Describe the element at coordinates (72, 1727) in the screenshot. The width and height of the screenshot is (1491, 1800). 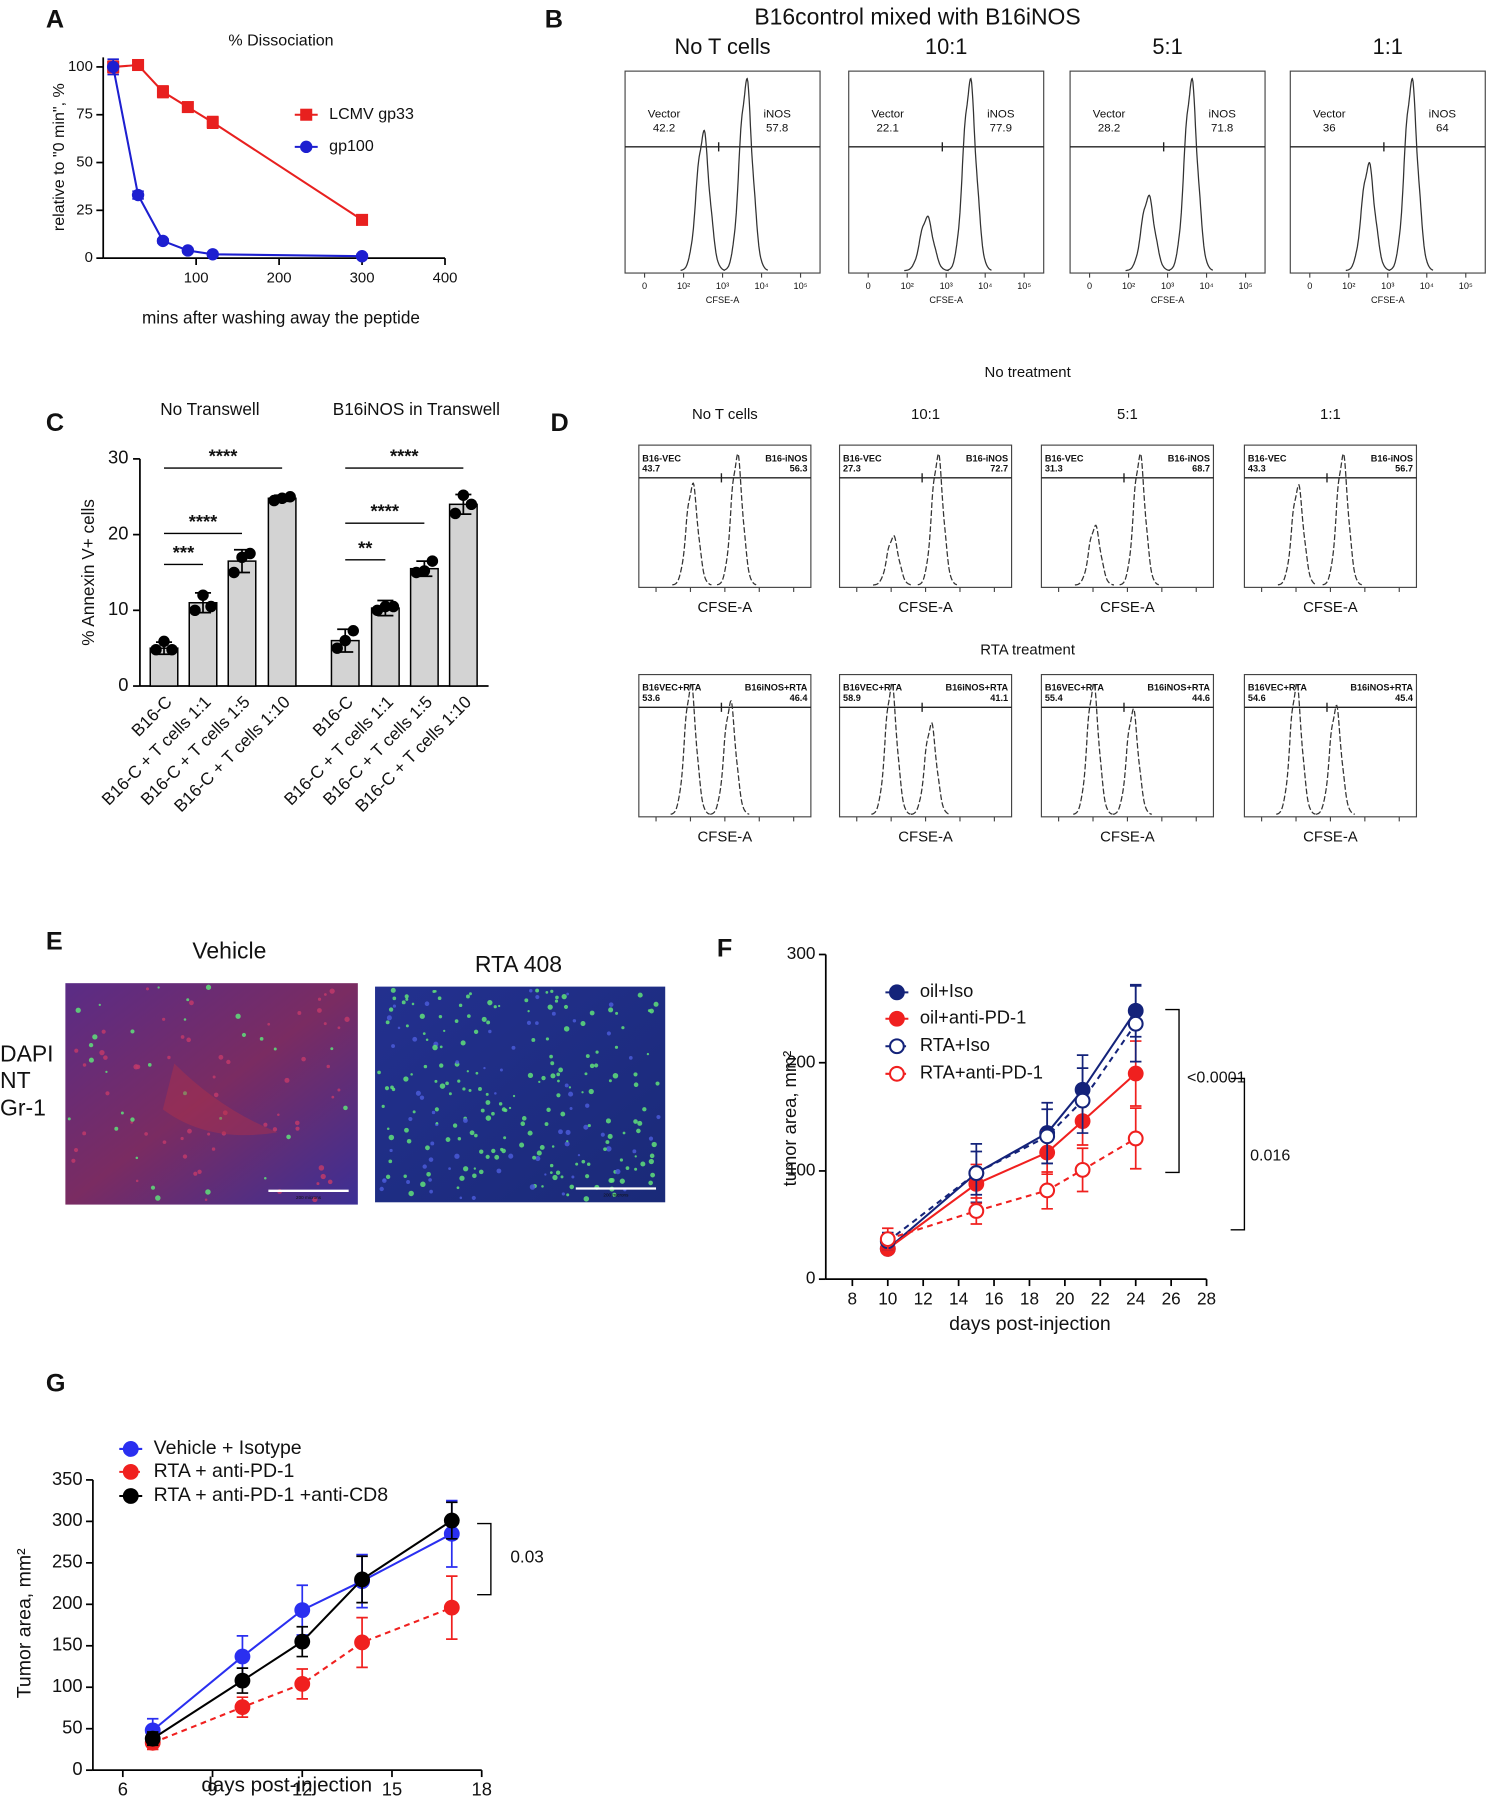
I see `y-tick-label: 50` at that location.